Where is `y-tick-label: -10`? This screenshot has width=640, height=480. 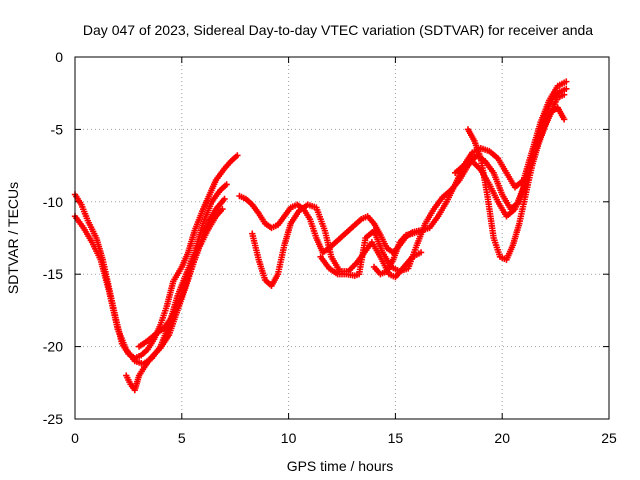 y-tick-label: -10 is located at coordinates (53, 202).